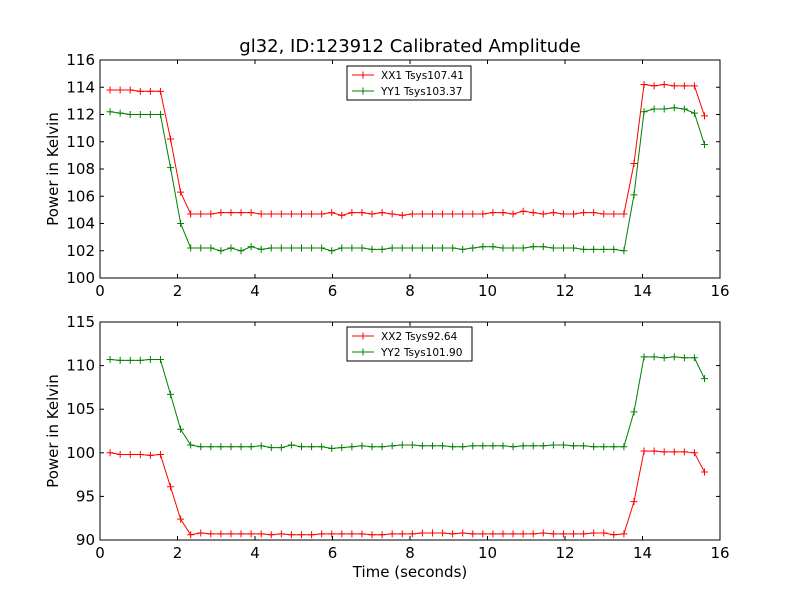 This screenshot has height=600, width=800. Describe the element at coordinates (80, 169) in the screenshot. I see `y-tick-label: 108` at that location.